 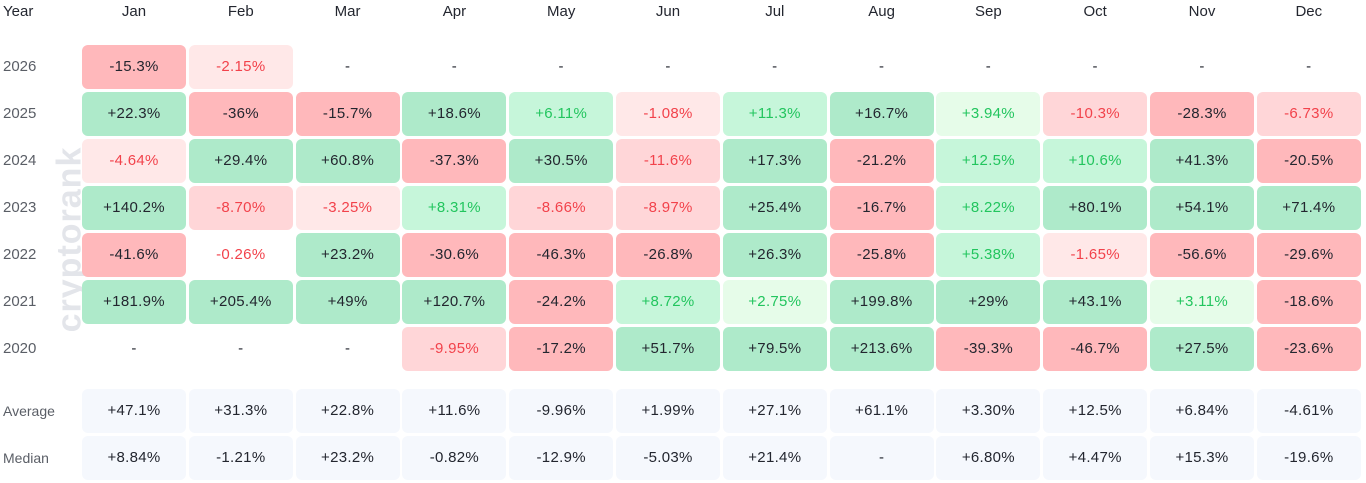 What do you see at coordinates (20, 66) in the screenshot?
I see `year-label-2026: 2026` at bounding box center [20, 66].